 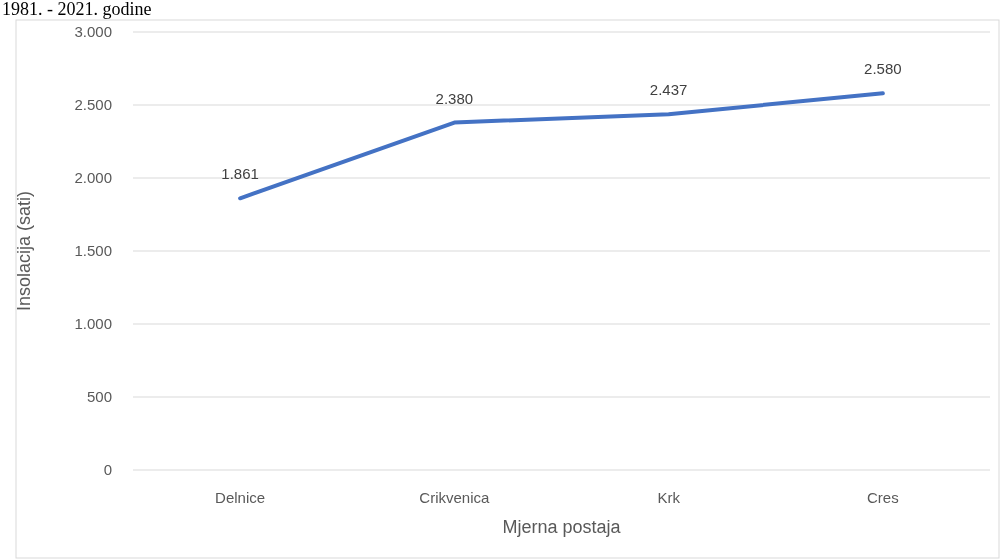 What do you see at coordinates (93, 323) in the screenshot?
I see `y-tick-label: 1.000` at bounding box center [93, 323].